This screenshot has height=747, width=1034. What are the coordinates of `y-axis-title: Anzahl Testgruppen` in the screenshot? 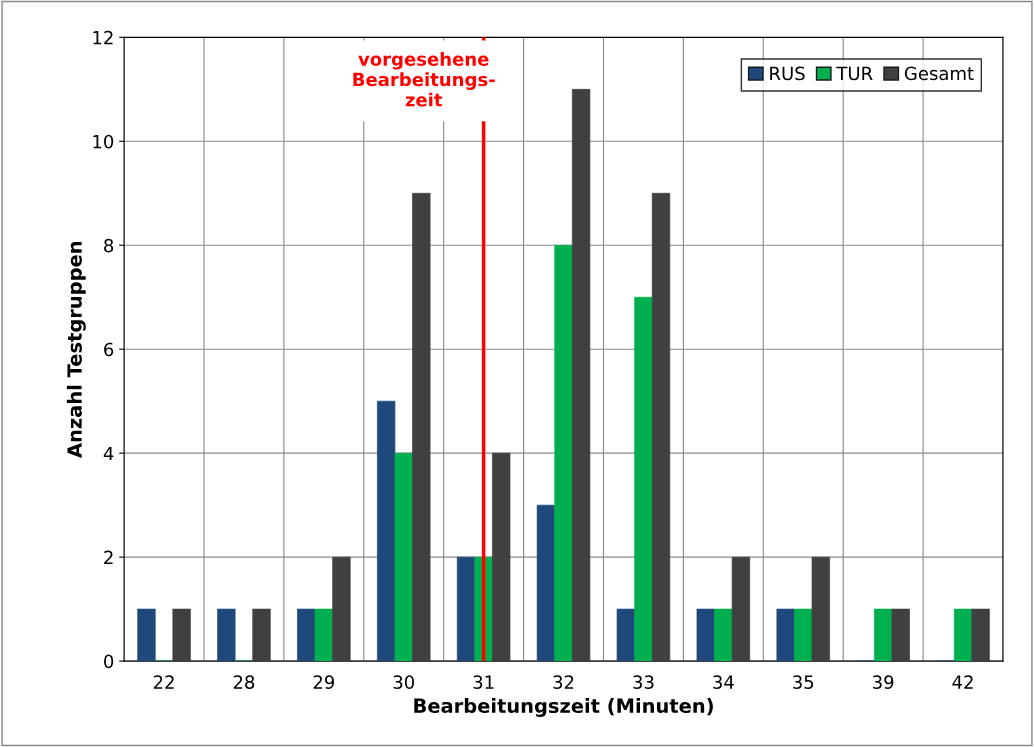 It's located at (76, 349).